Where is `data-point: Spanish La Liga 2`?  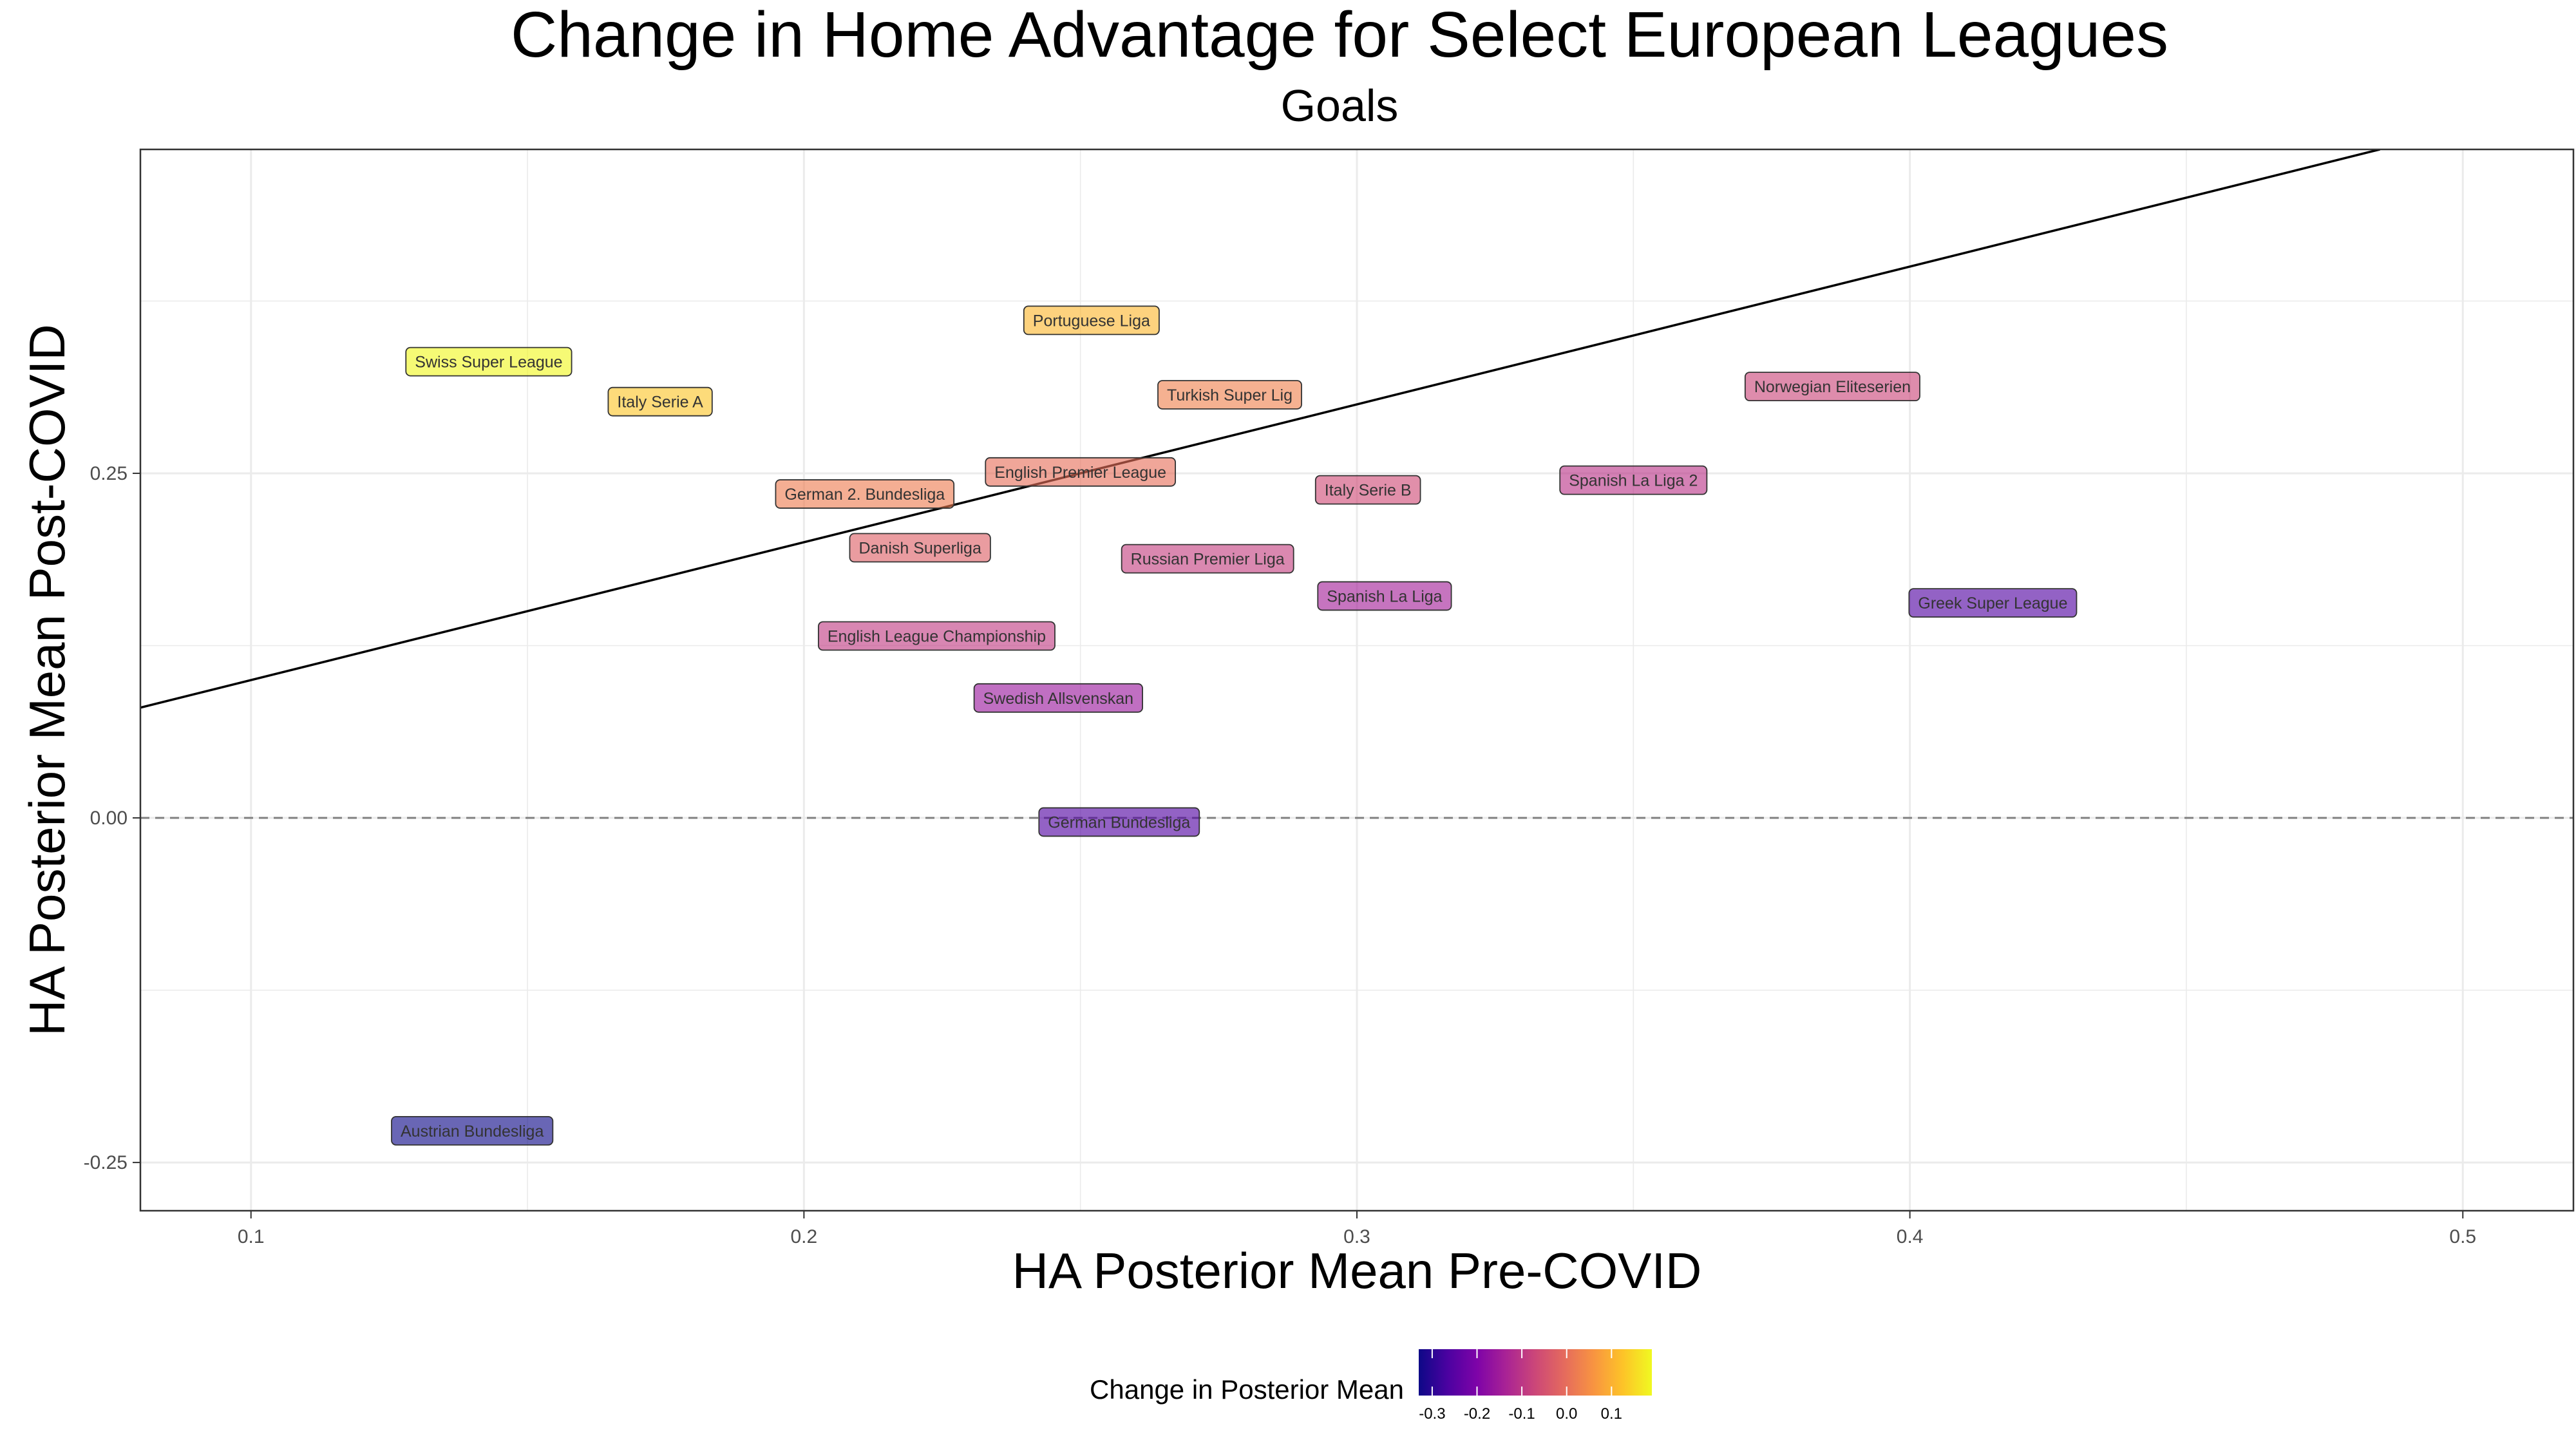
data-point: Spanish La Liga 2 is located at coordinates (1634, 480).